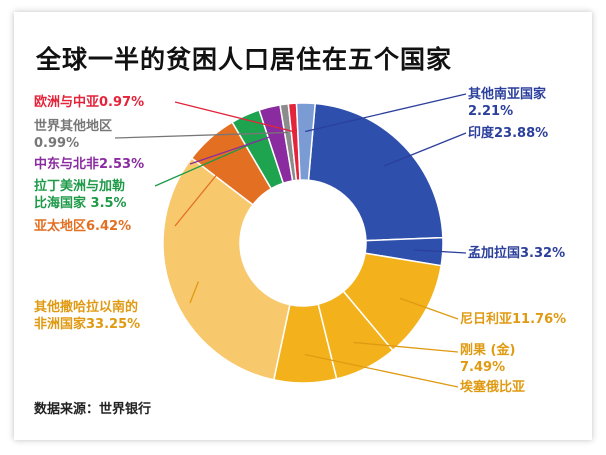  What do you see at coordinates (93, 409) in the screenshot?
I see `data-source: 数据来源：世界银行` at bounding box center [93, 409].